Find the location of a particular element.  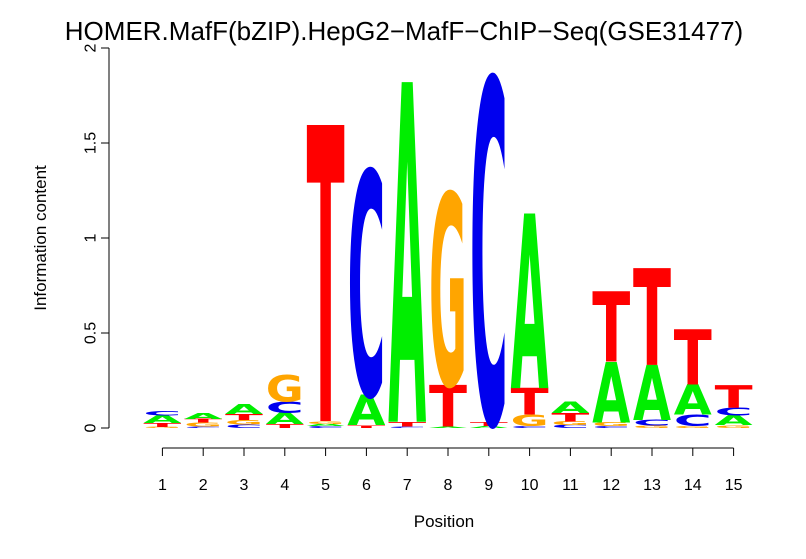

x-tick-label: 6 is located at coordinates (366, 485).